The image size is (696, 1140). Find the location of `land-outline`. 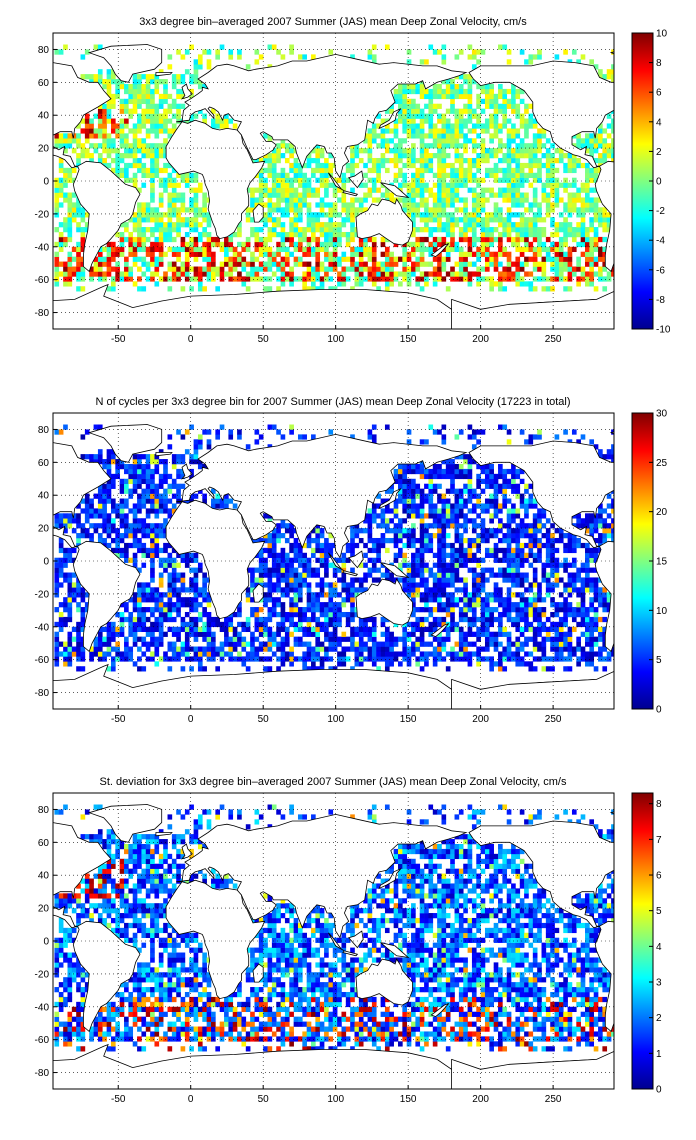

land-outline is located at coordinates (440, 250).